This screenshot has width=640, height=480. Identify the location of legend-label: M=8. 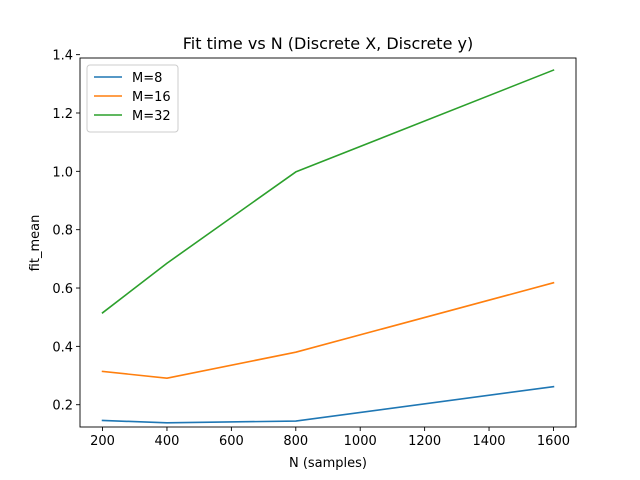
(147, 78).